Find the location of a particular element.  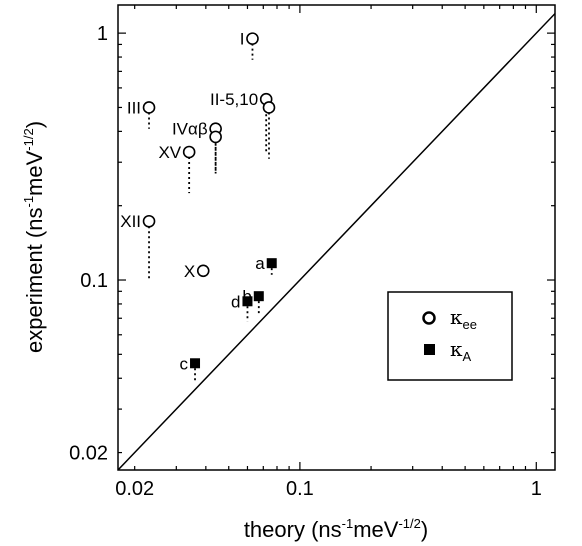

y-axis-title: experiment (ns-1meV-1/2) is located at coordinates (34, 237).